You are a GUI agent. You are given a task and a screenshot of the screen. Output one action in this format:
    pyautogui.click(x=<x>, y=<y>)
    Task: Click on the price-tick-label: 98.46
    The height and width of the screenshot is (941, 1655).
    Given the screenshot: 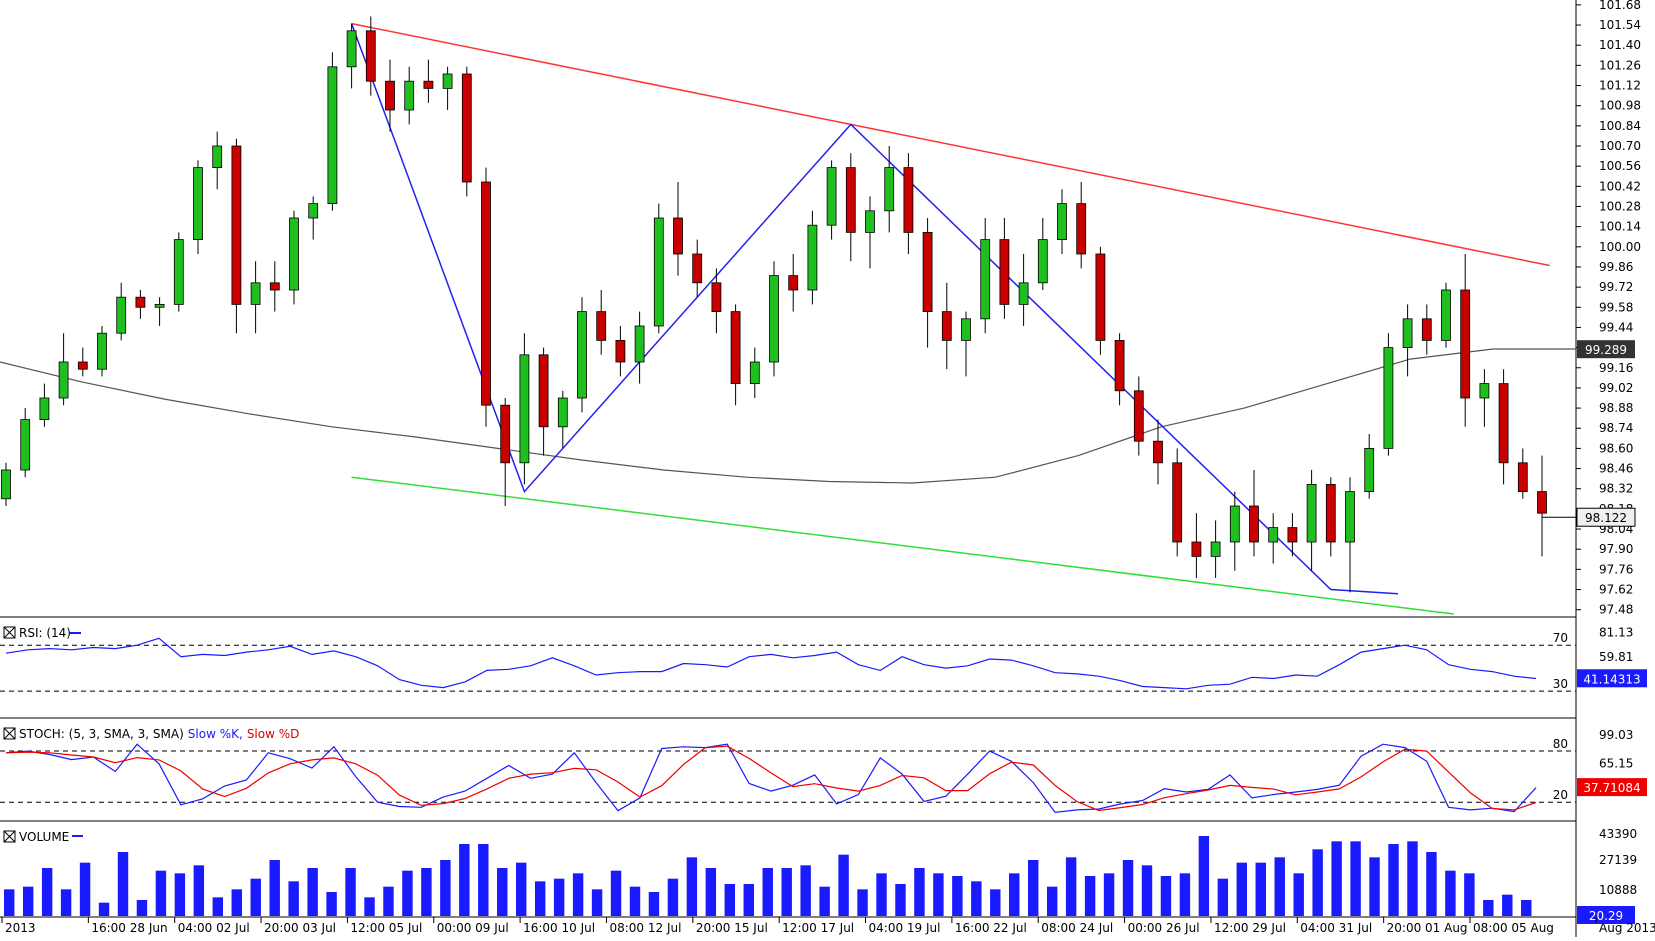 What is the action you would take?
    pyautogui.click(x=1616, y=469)
    